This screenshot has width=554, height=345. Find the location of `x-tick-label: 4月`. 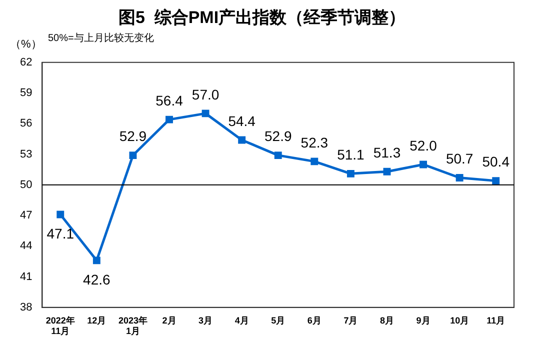

x-tick-label: 4月 is located at coordinates (241, 320).